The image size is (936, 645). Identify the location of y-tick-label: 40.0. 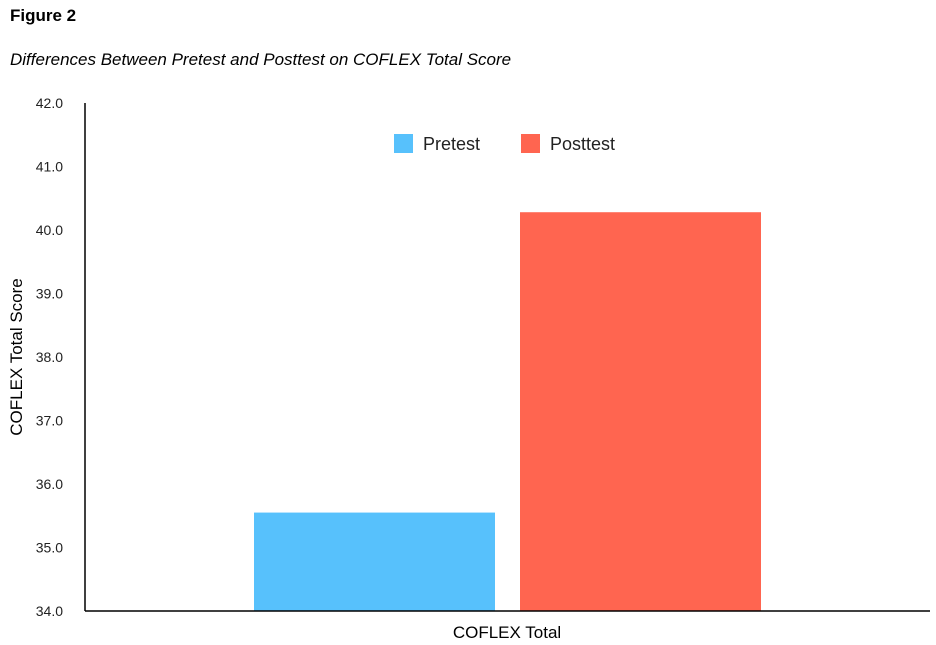
(49, 230).